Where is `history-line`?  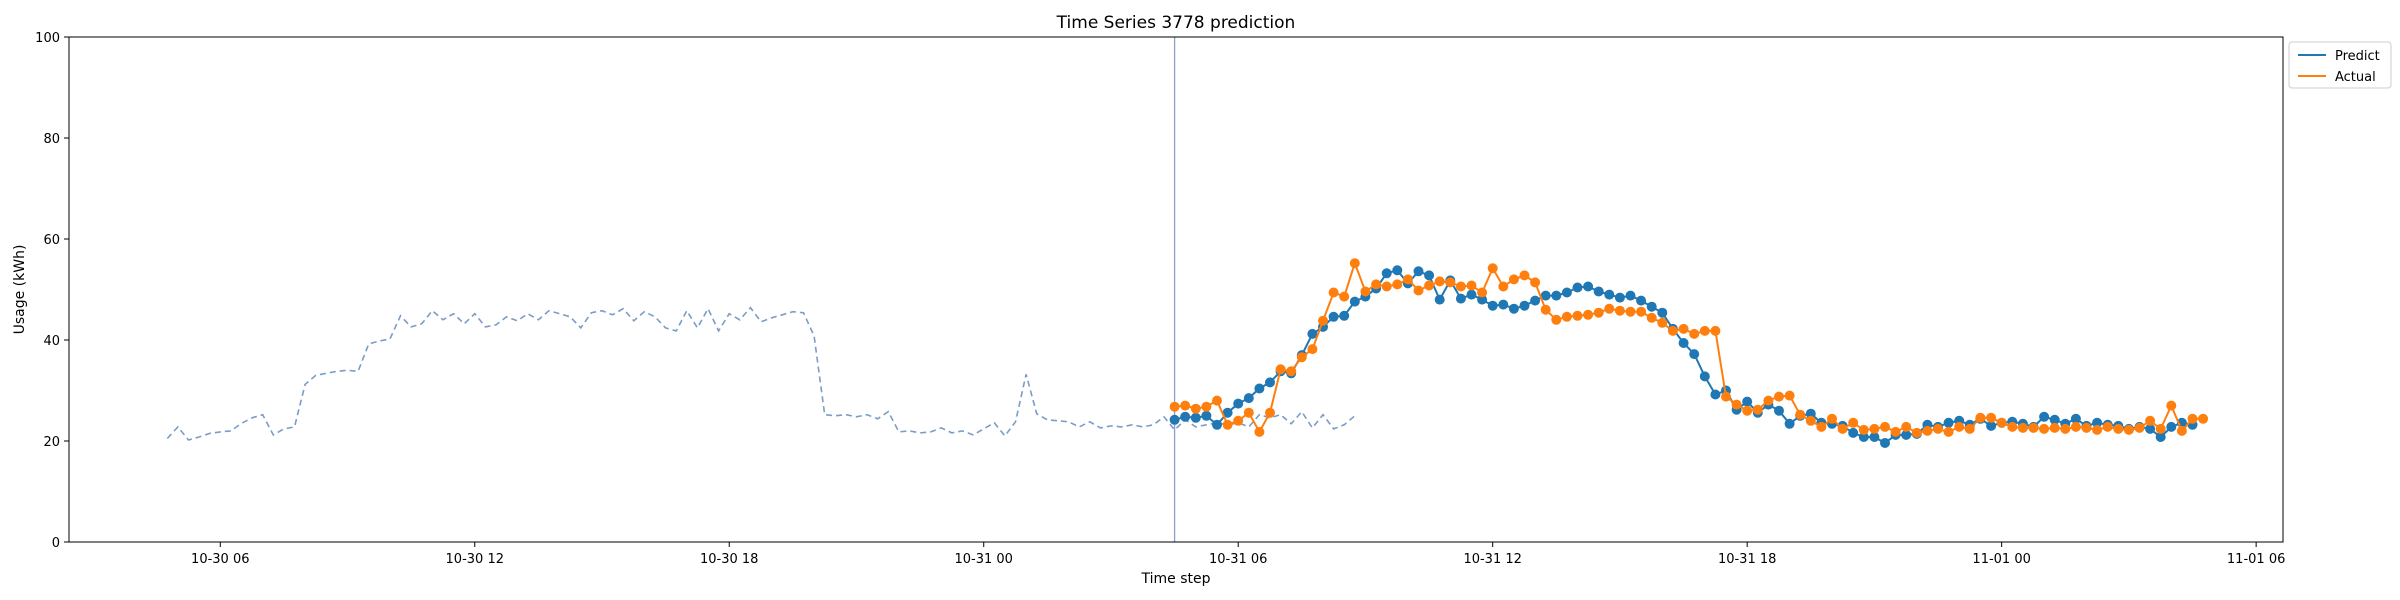
history-line is located at coordinates (761, 373).